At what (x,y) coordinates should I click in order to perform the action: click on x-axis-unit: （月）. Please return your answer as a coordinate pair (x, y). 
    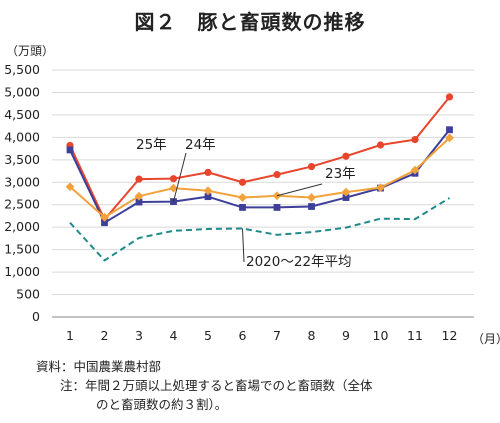
    Looking at the image, I should click on (486, 339).